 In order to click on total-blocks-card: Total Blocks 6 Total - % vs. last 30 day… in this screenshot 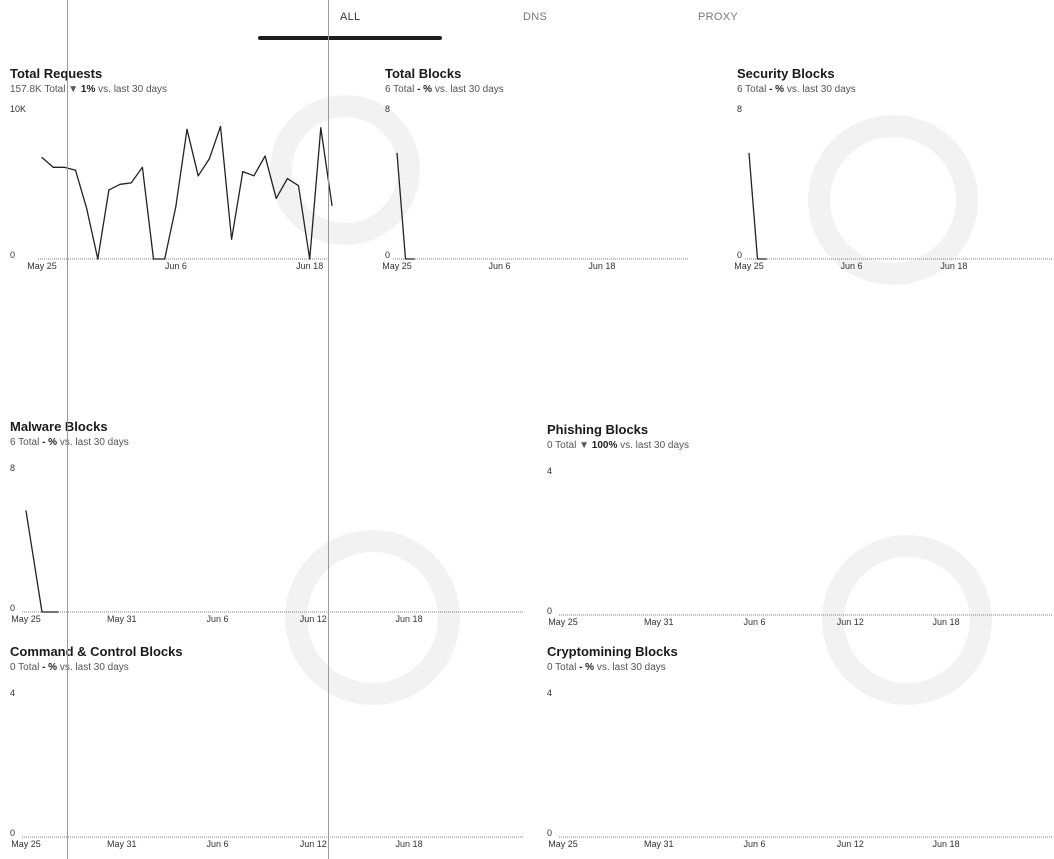, I will do `click(536, 168)`.